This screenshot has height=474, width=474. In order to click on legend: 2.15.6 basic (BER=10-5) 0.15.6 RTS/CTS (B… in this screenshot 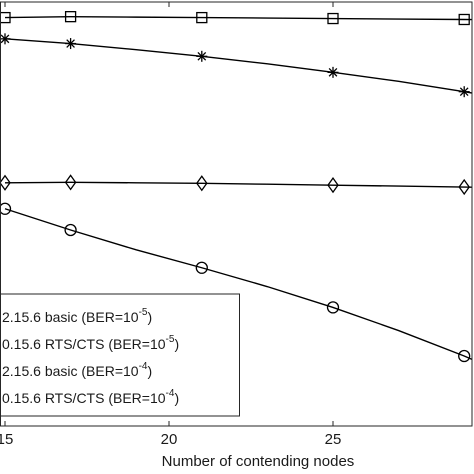, I will do `click(120, 355)`.